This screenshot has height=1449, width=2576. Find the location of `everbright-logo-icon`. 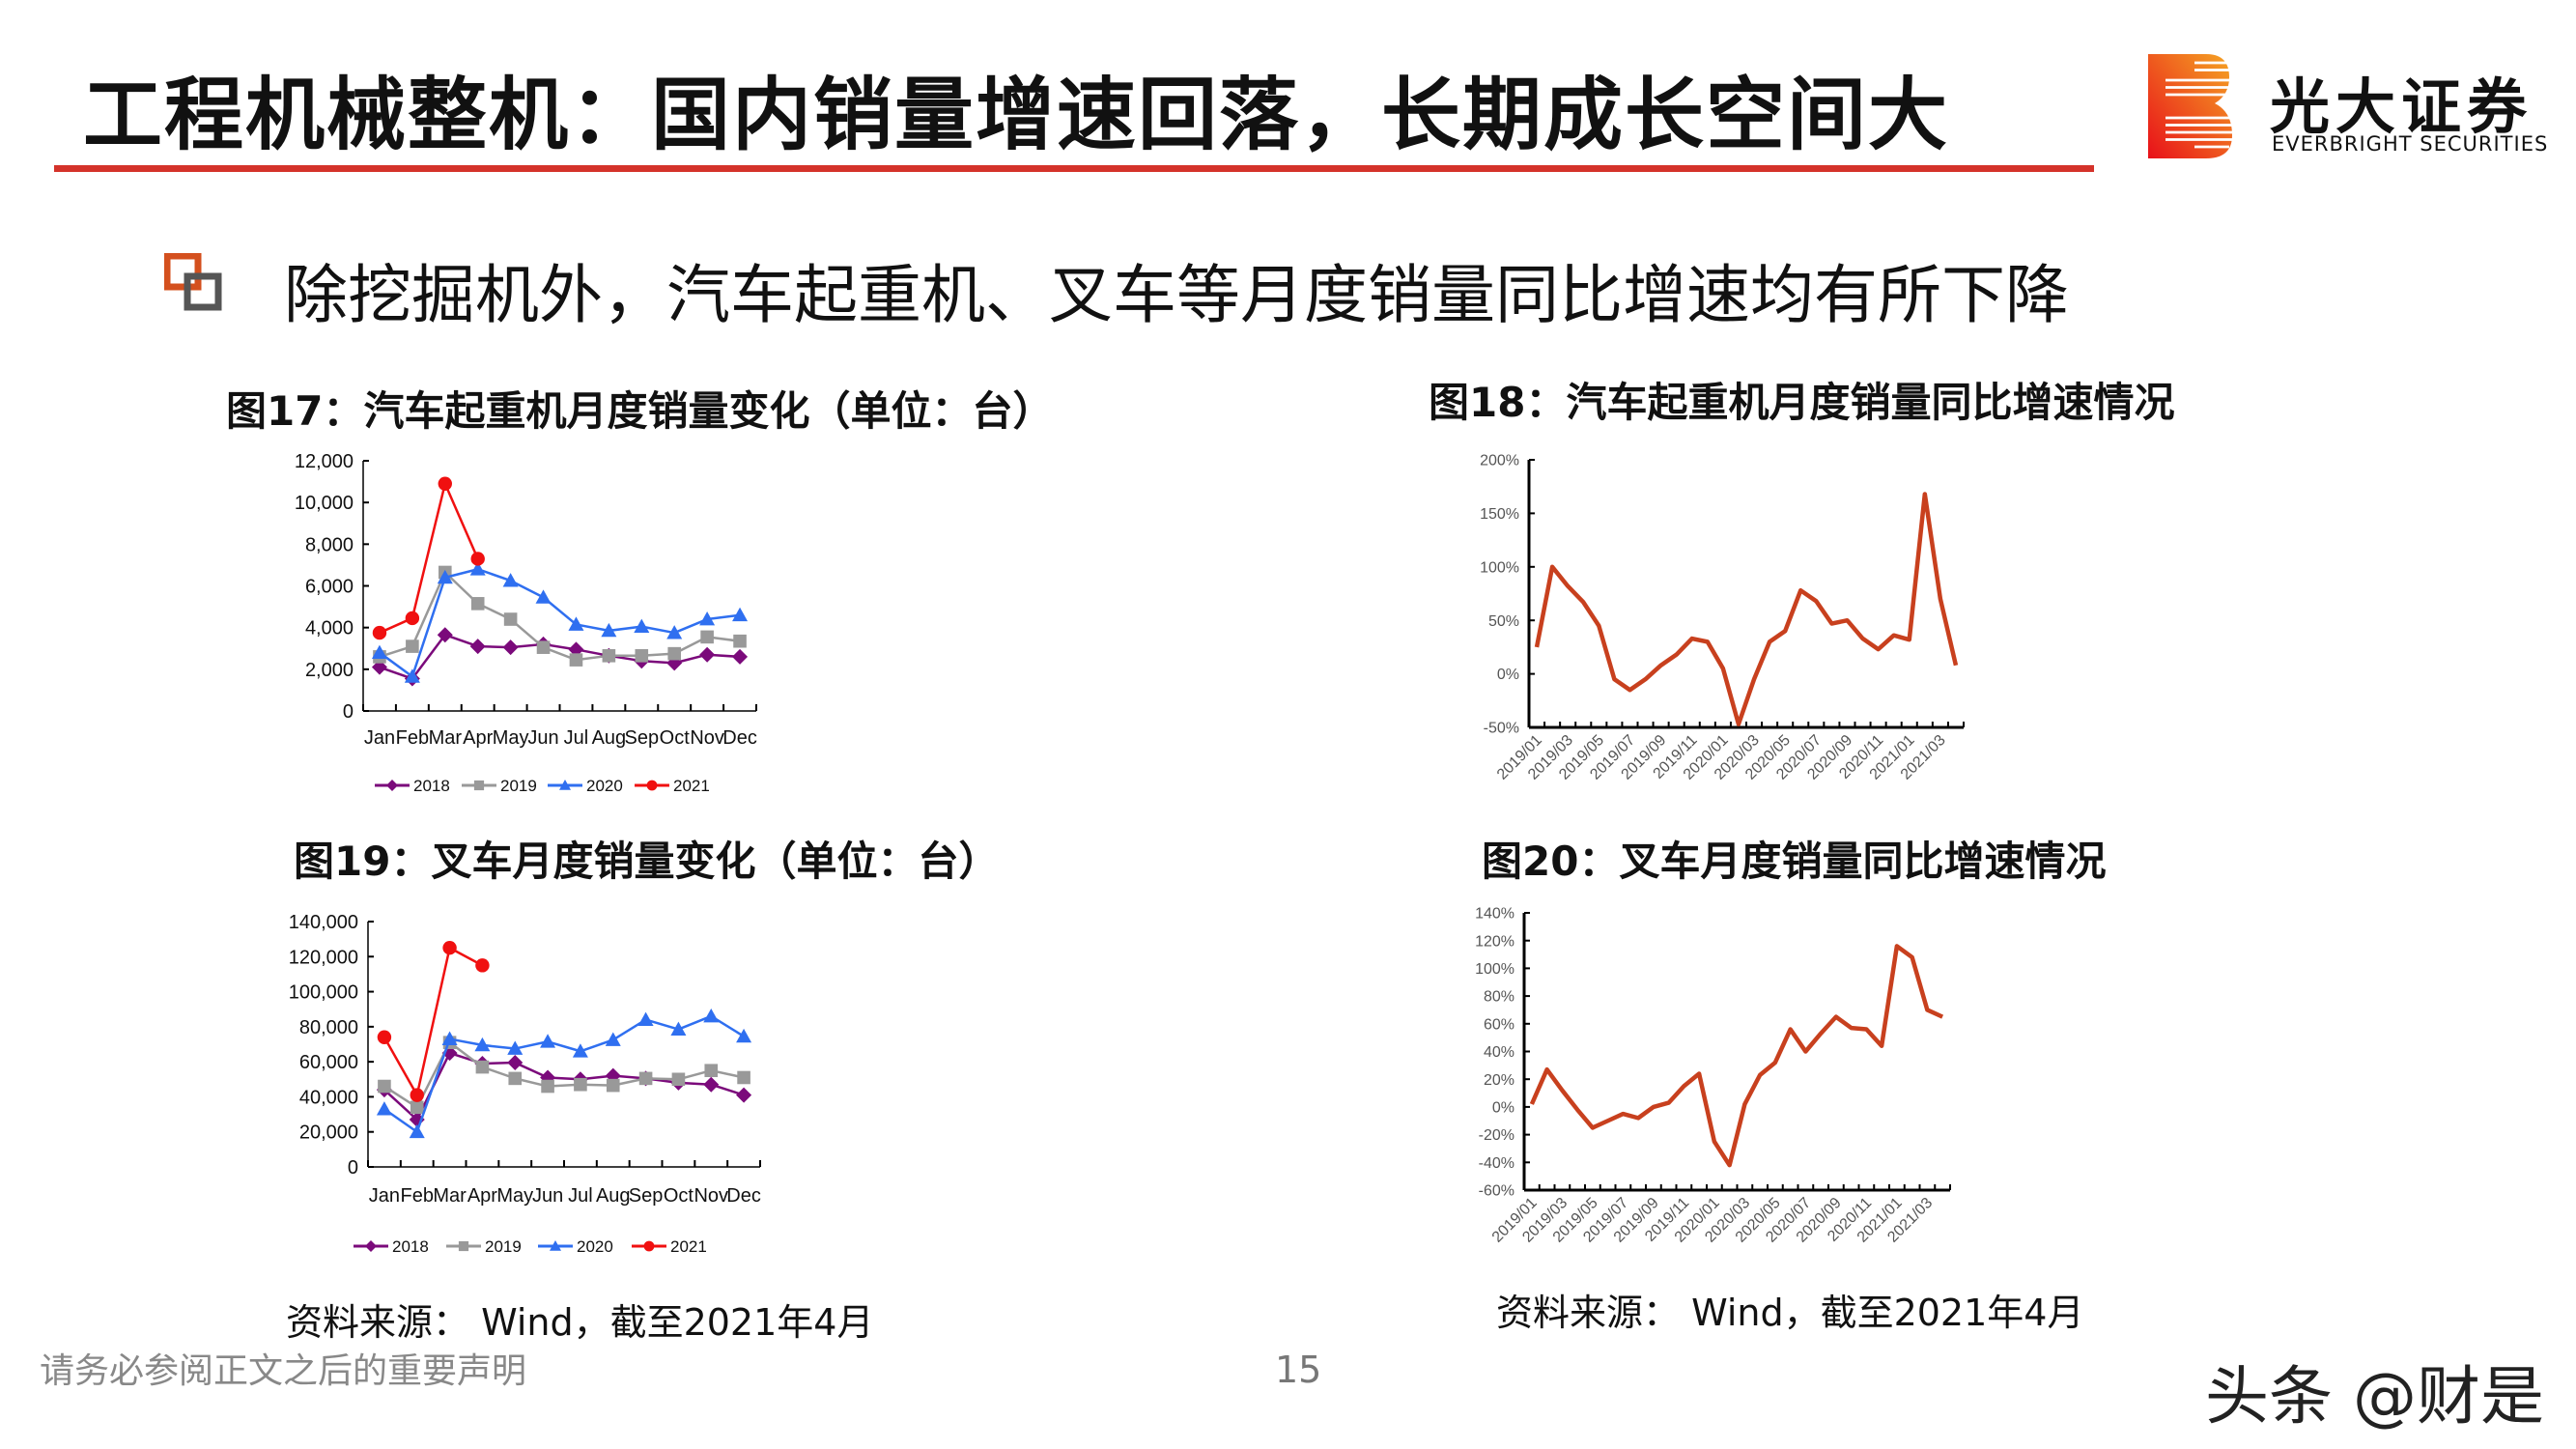

everbright-logo-icon is located at coordinates (2190, 106).